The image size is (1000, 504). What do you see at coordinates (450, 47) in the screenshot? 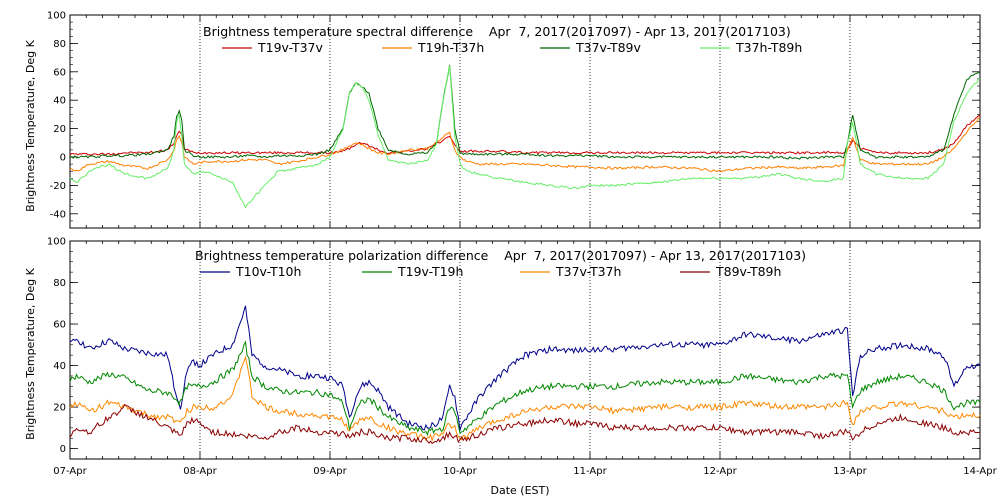
I see `spectral-legend-label: T19h-T37h` at bounding box center [450, 47].